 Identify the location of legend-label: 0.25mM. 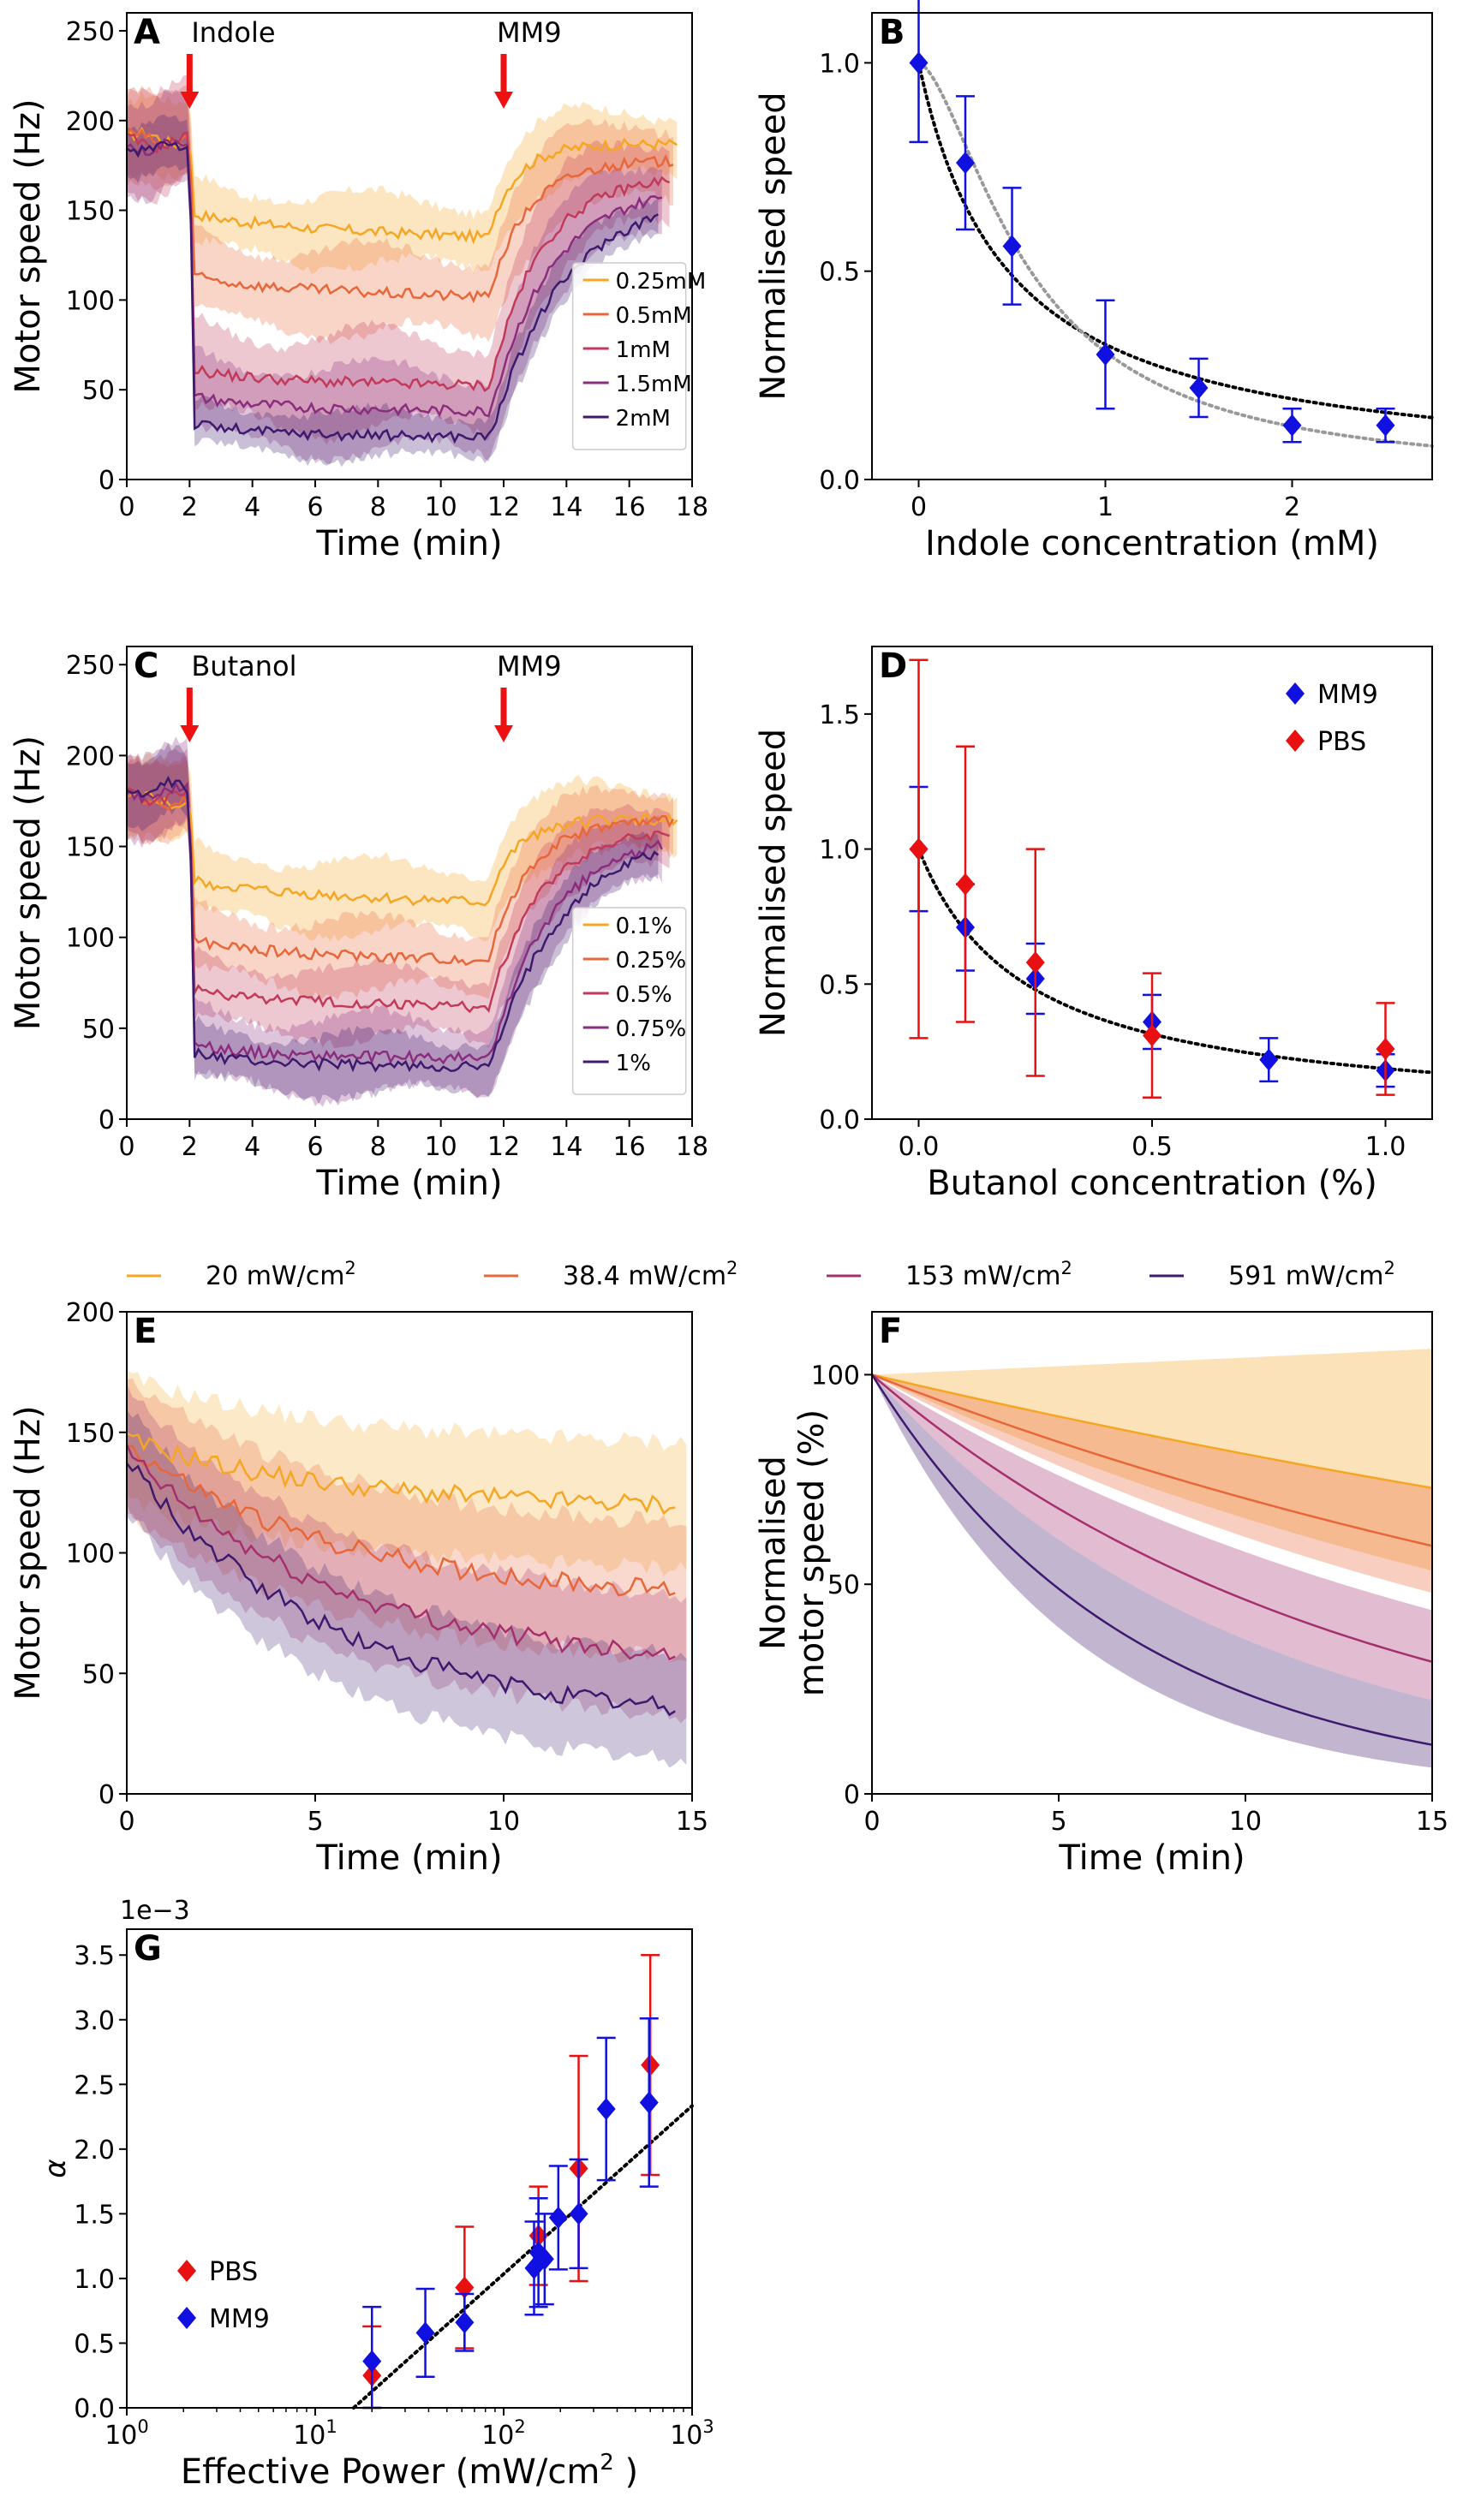
(661, 282).